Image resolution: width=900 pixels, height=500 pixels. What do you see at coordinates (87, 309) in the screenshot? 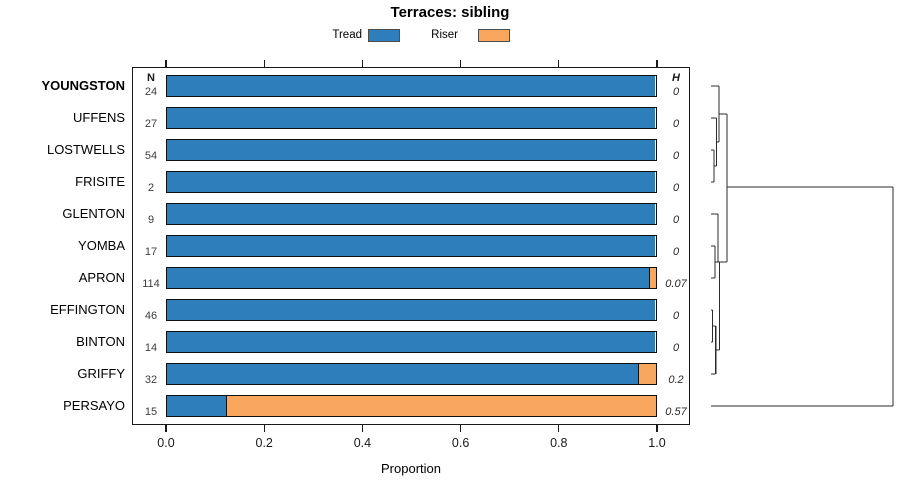
I see `site-label: EFFINGTON` at bounding box center [87, 309].